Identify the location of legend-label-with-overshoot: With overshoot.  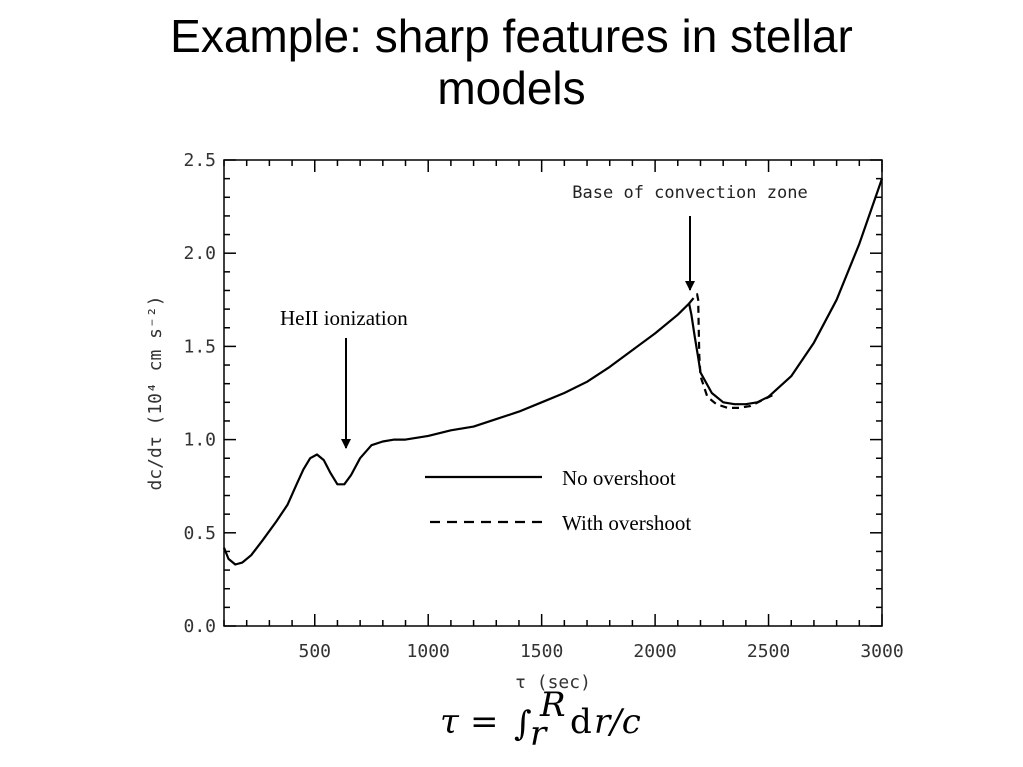
(626, 523).